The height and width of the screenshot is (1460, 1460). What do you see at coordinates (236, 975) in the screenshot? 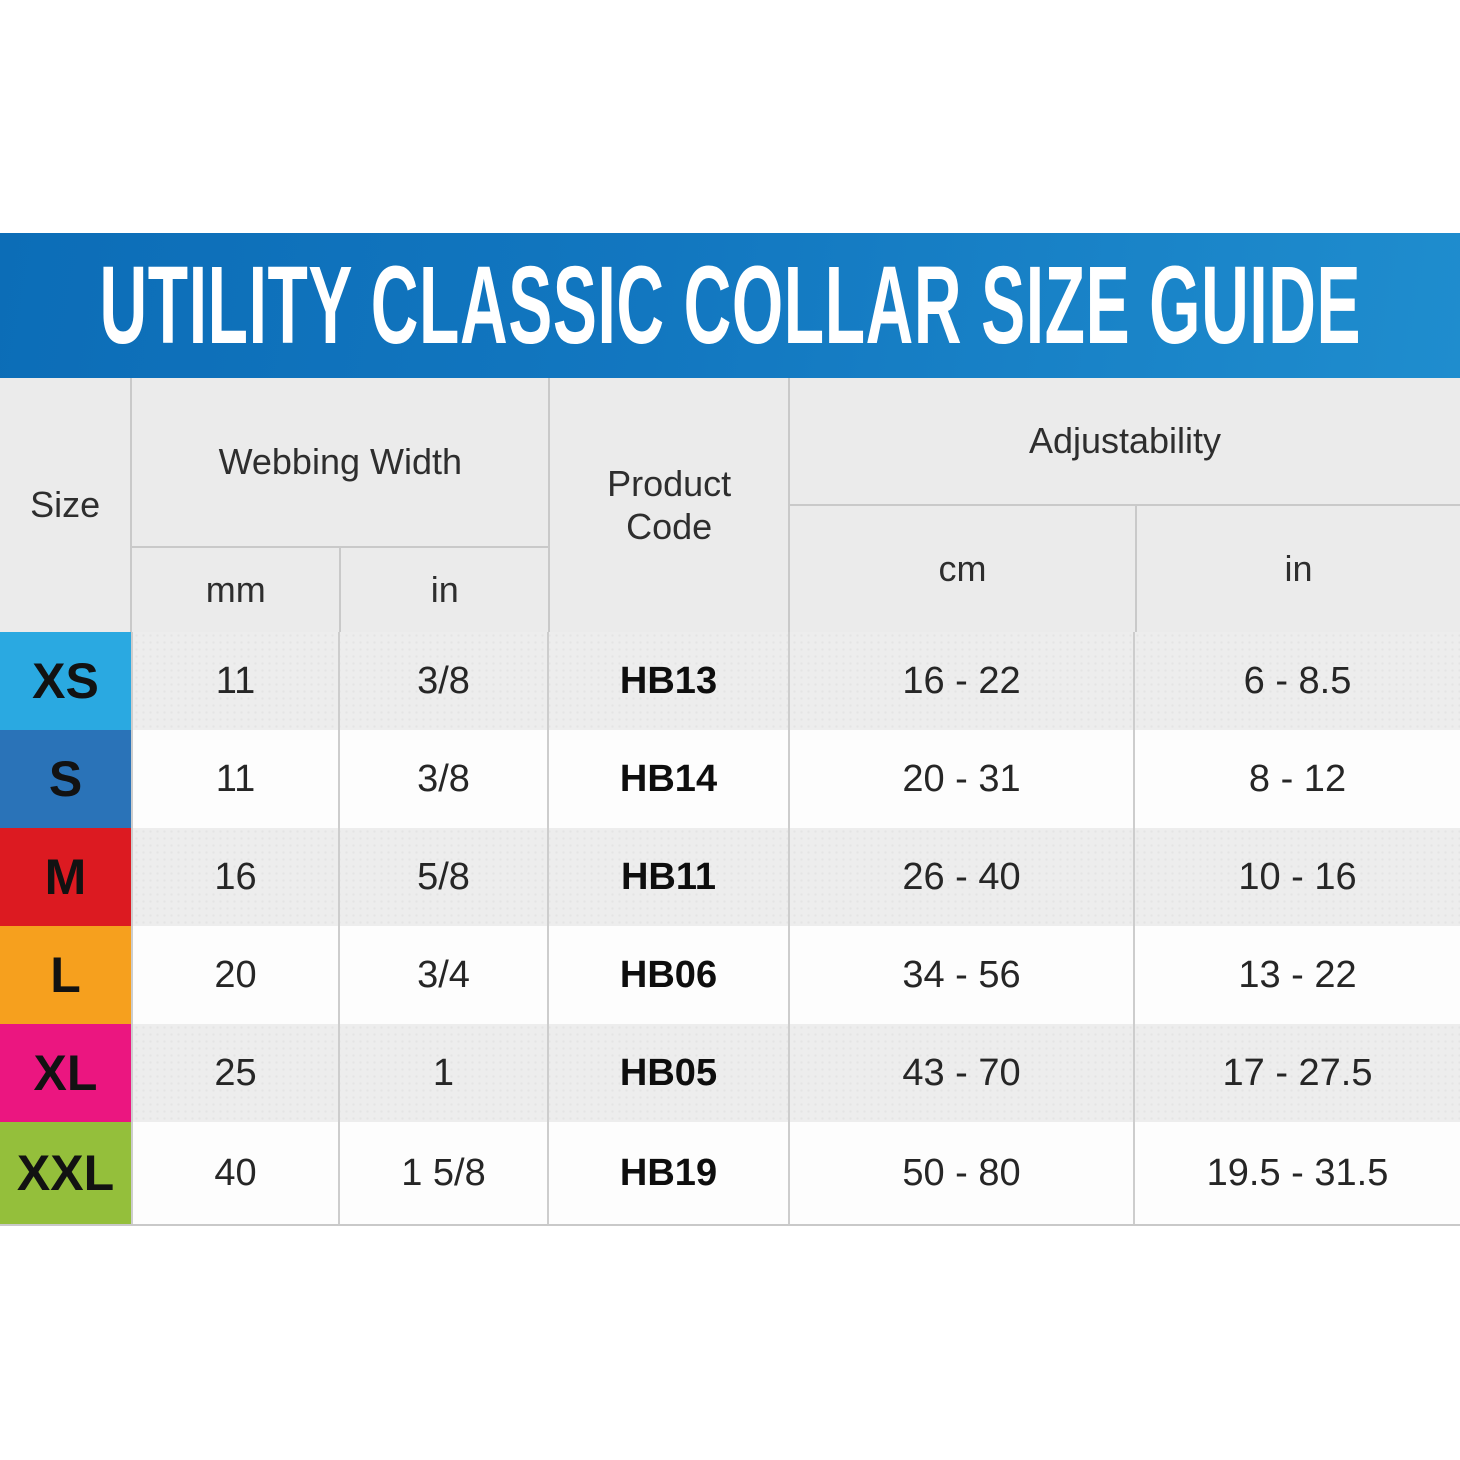
I see `webbing-mm-value: 20` at bounding box center [236, 975].